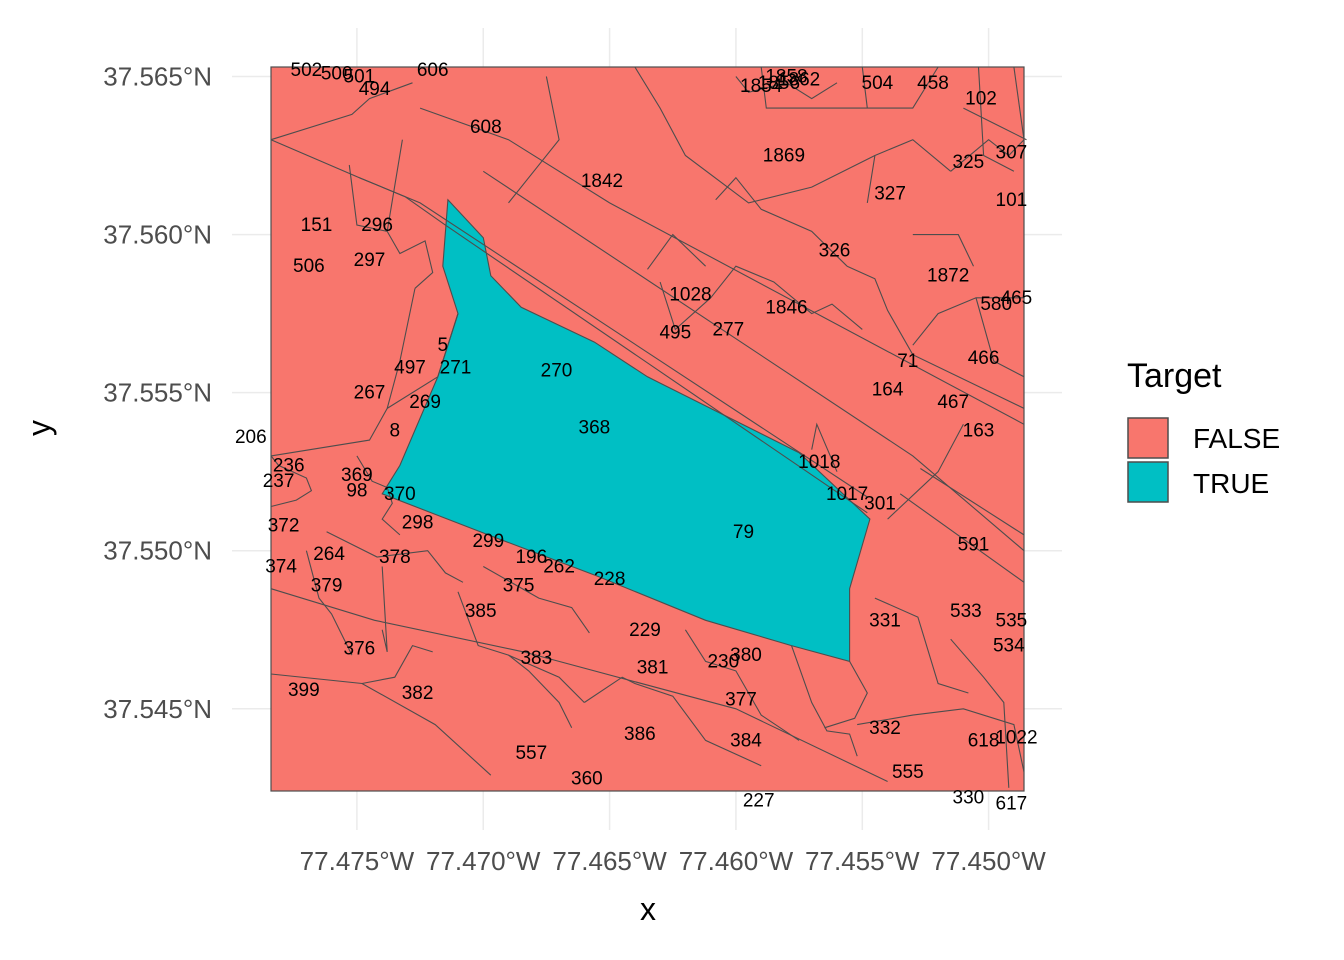 The height and width of the screenshot is (960, 1344). Describe the element at coordinates (645, 630) in the screenshot. I see `parcel-label: 229` at that location.